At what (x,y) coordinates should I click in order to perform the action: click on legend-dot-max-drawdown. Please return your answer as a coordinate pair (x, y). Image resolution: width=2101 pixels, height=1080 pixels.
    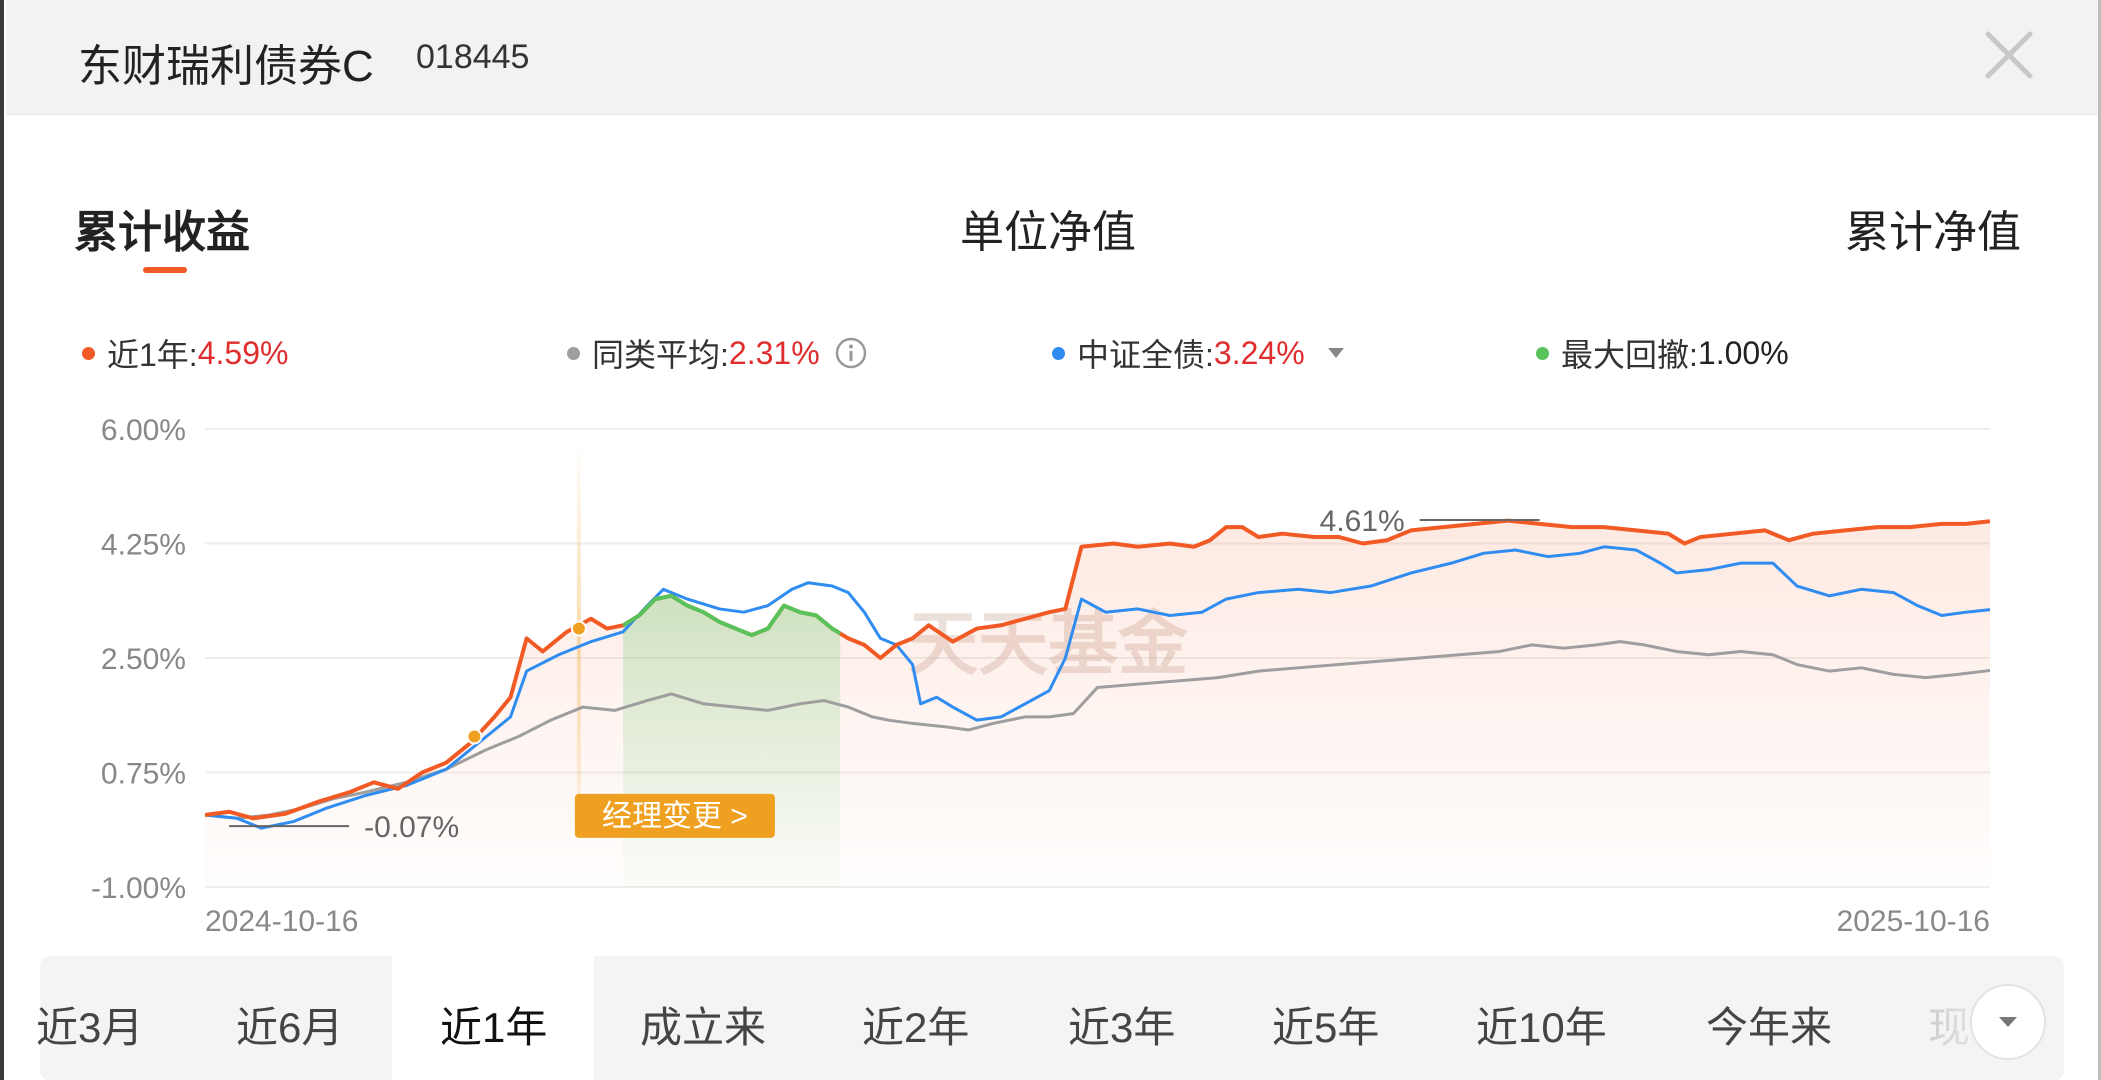
    Looking at the image, I should click on (1542, 353).